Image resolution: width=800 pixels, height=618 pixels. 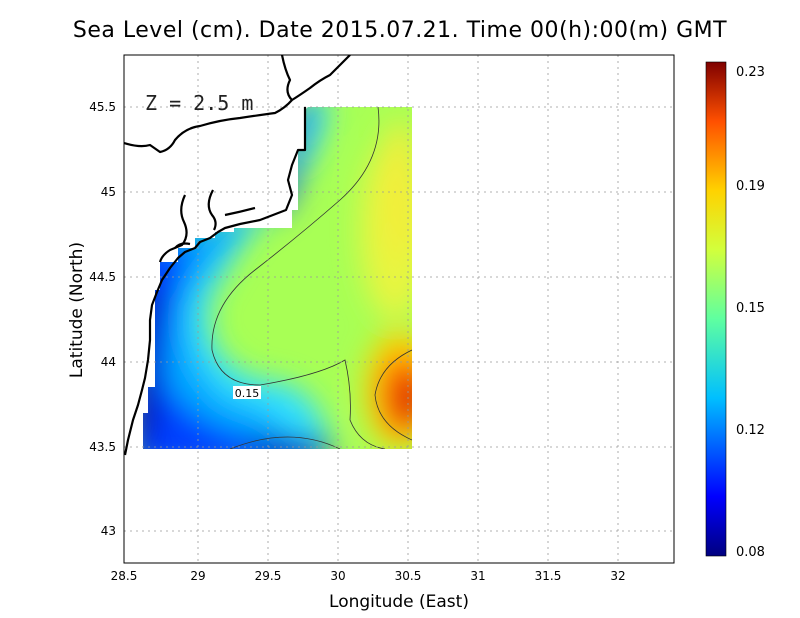 I want to click on contour-label: 0.15, so click(x=247, y=393).